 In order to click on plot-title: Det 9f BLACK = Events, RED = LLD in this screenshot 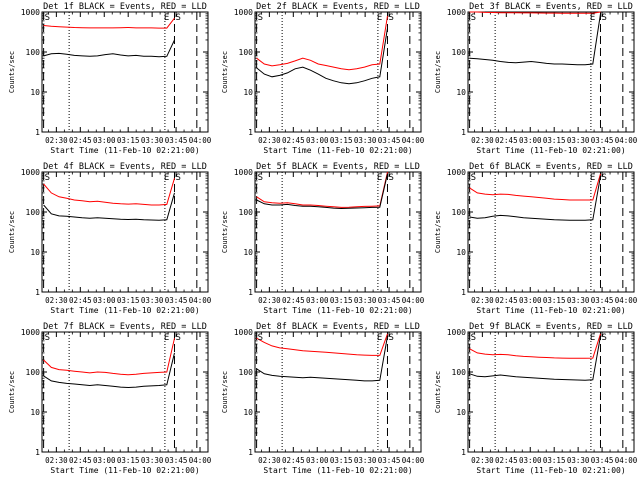, I will do `click(551, 327)`.